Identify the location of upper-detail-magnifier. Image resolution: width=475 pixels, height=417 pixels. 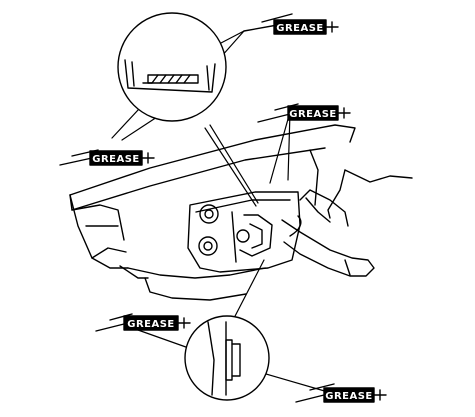
(172, 67).